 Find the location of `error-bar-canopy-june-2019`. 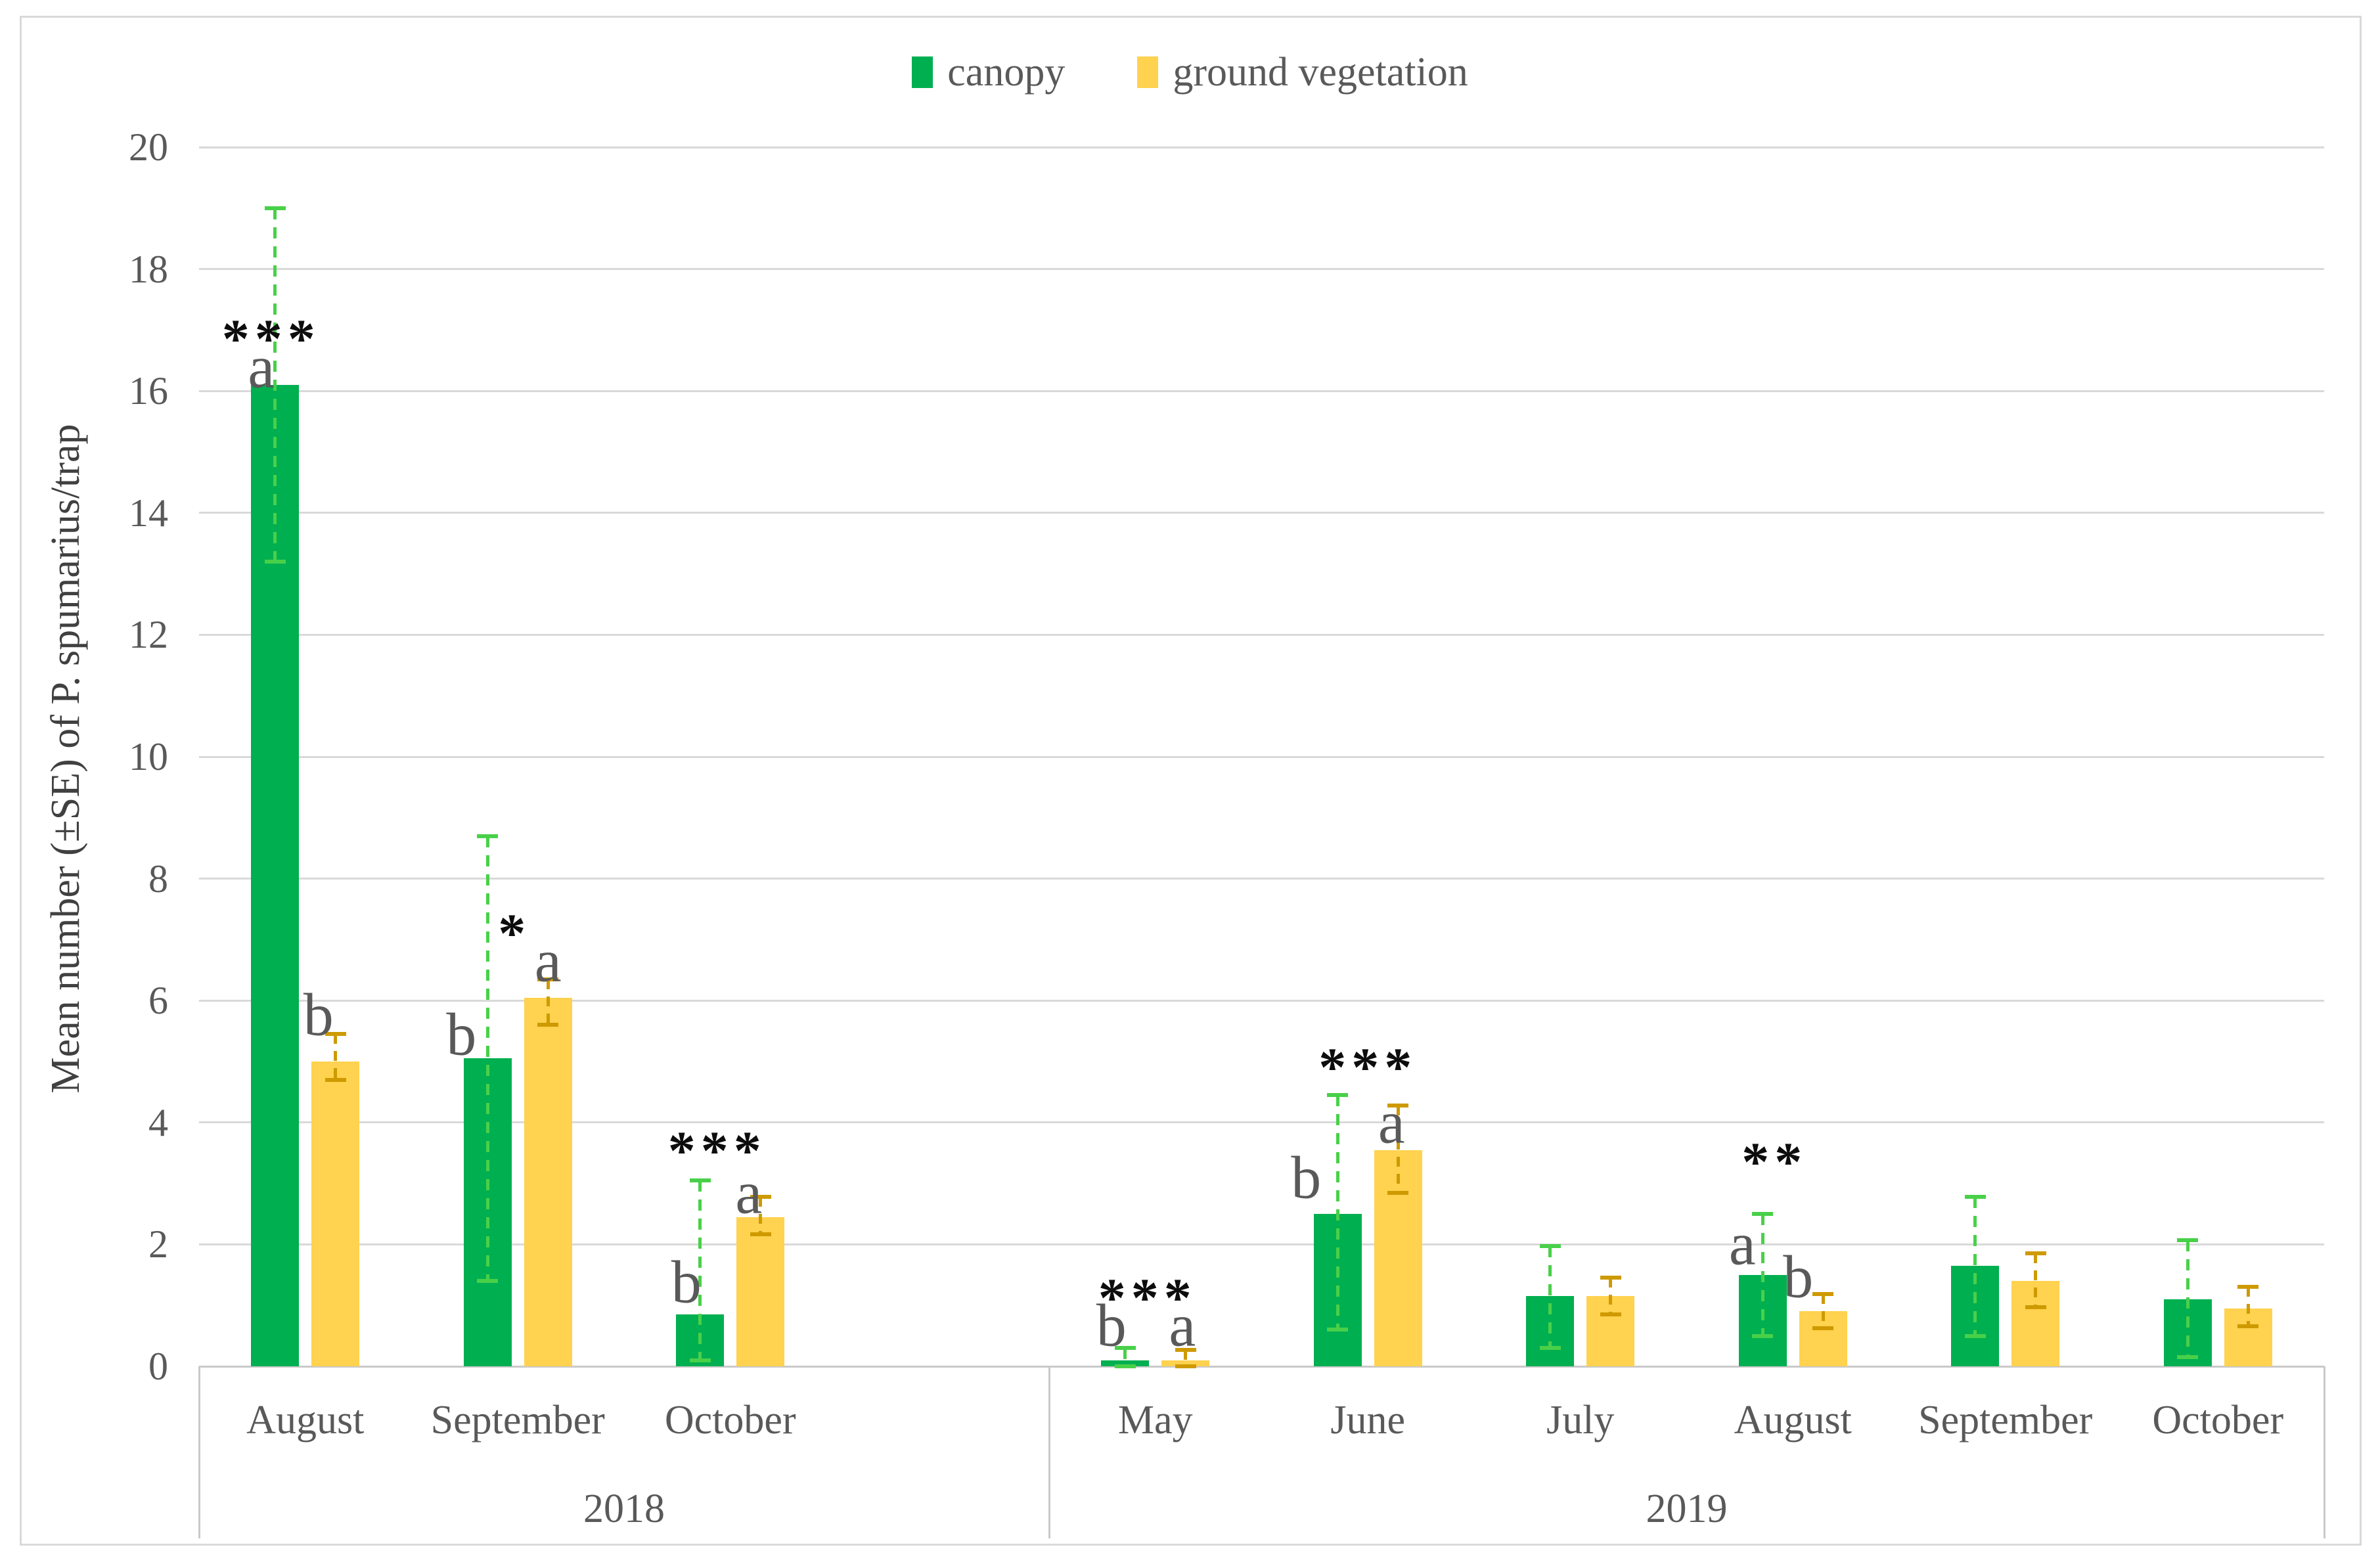

error-bar-canopy-june-2019 is located at coordinates (1337, 1212).